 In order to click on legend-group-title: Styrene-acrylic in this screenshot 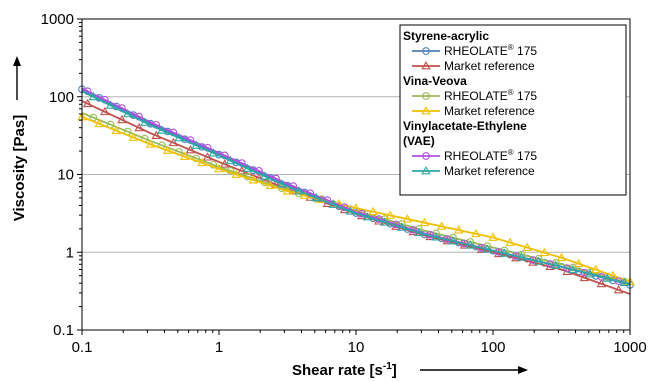, I will do `click(446, 36)`.